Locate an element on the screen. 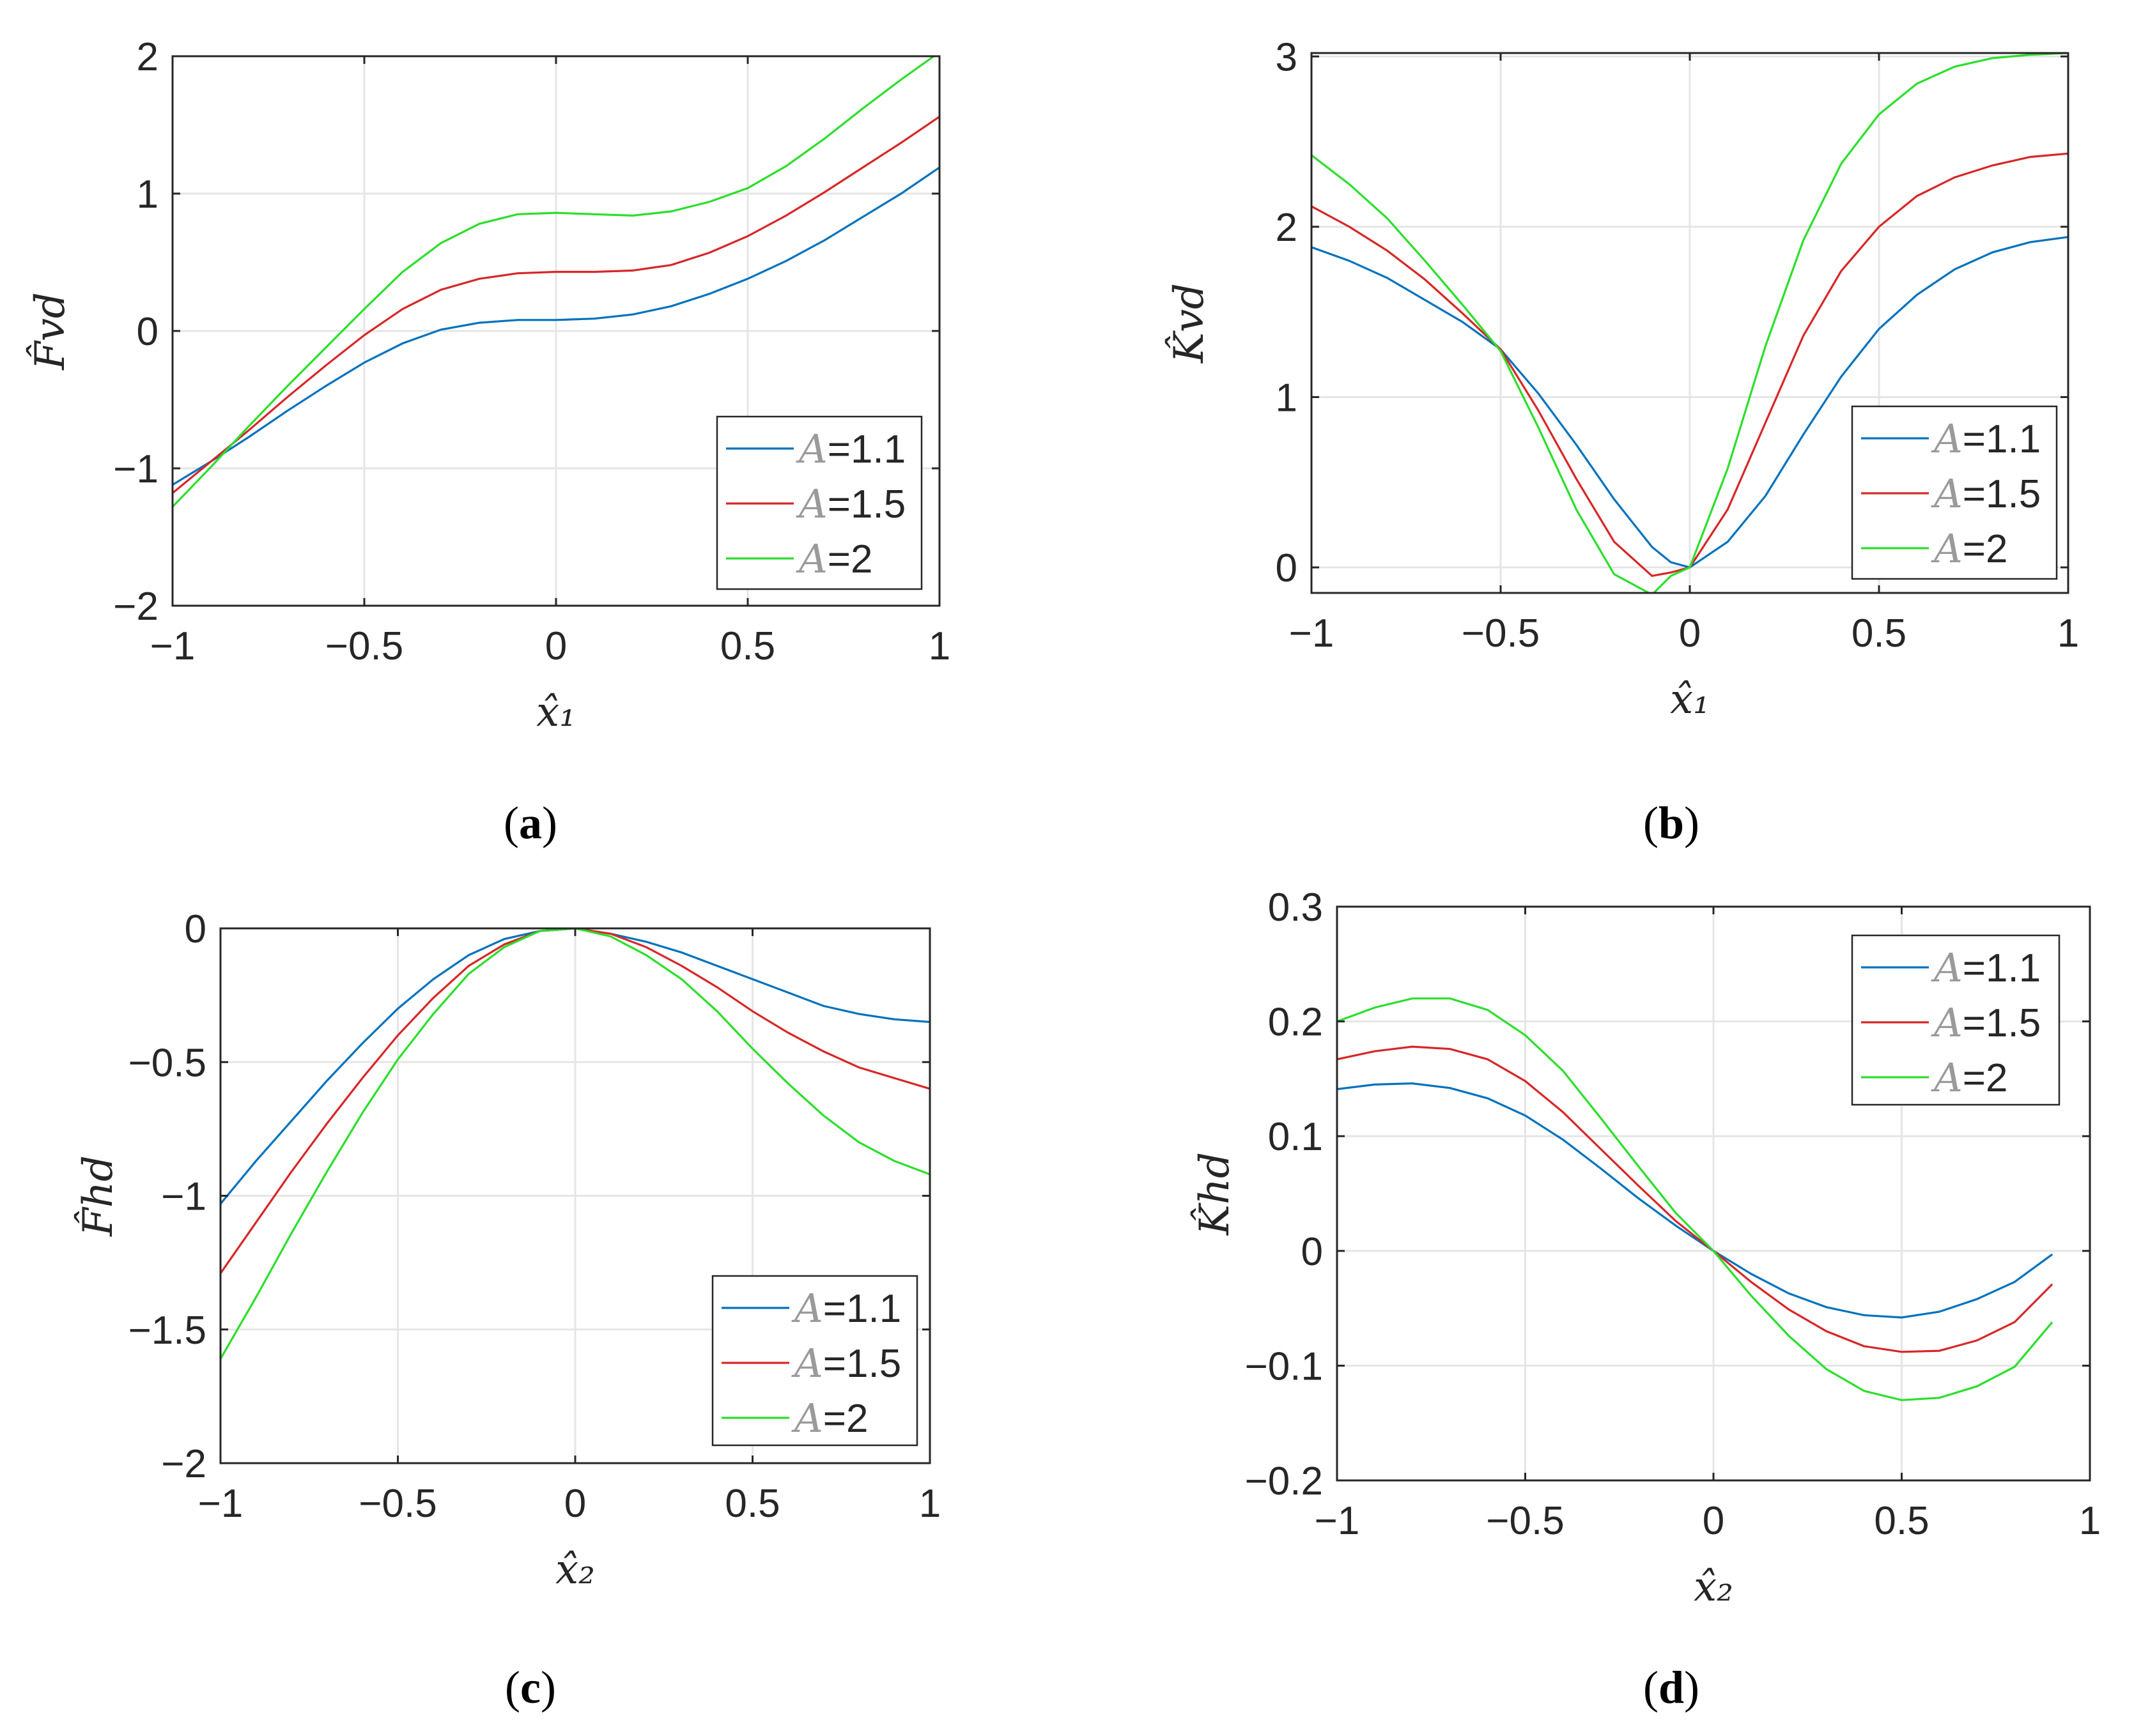 The image size is (2134, 1736). y-tick-label: −1.5 is located at coordinates (167, 1331).